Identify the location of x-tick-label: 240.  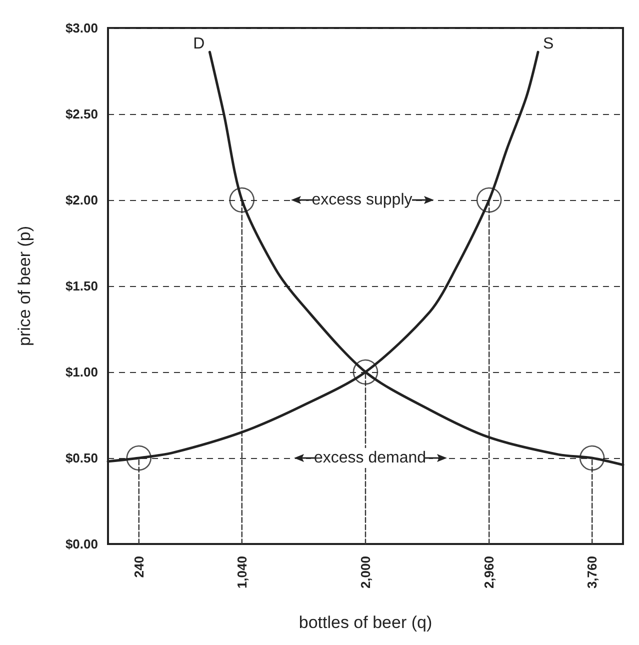
(138, 567).